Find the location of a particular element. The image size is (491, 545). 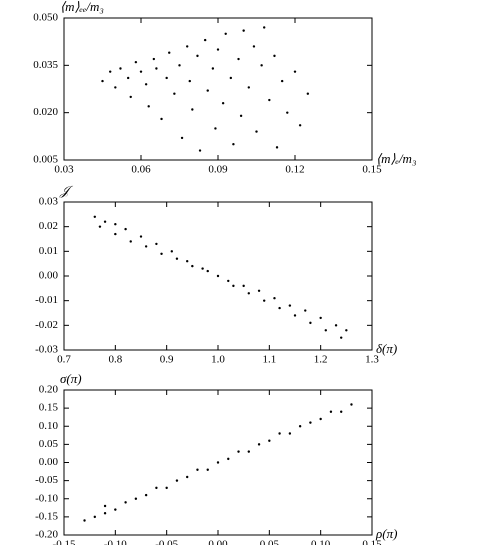

y-axis-label: 𝒥 is located at coordinates (66, 190).